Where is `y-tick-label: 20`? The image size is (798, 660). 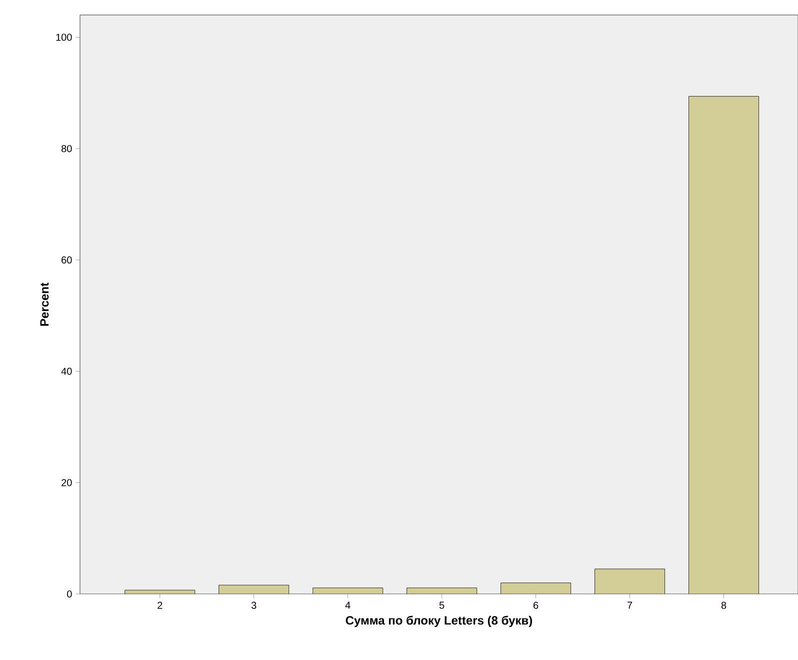 y-tick-label: 20 is located at coordinates (67, 482).